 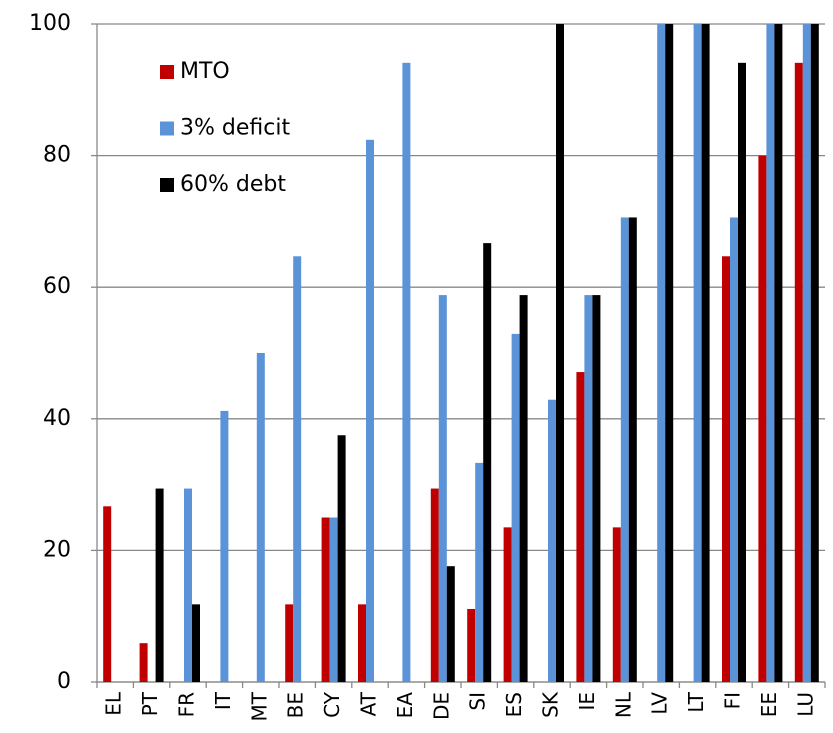 What do you see at coordinates (660, 703) in the screenshot?
I see `x-tick-label: LV` at bounding box center [660, 703].